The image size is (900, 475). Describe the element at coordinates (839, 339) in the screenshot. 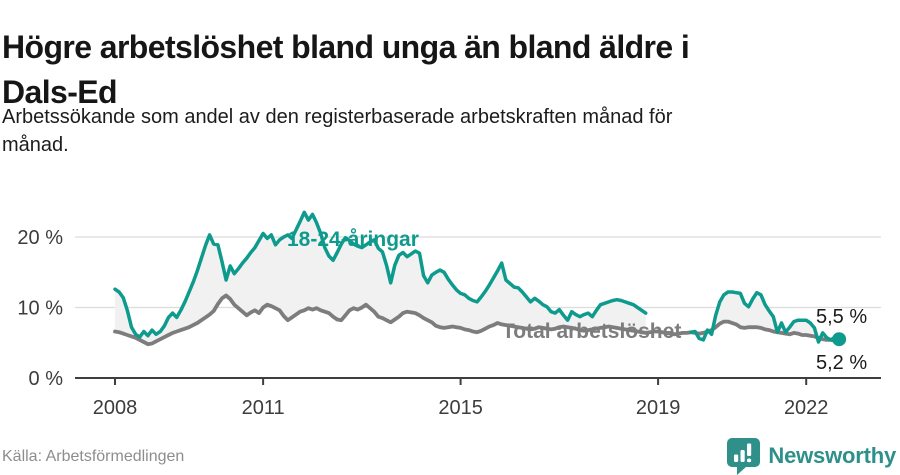

I see `youth-end-dot` at that location.